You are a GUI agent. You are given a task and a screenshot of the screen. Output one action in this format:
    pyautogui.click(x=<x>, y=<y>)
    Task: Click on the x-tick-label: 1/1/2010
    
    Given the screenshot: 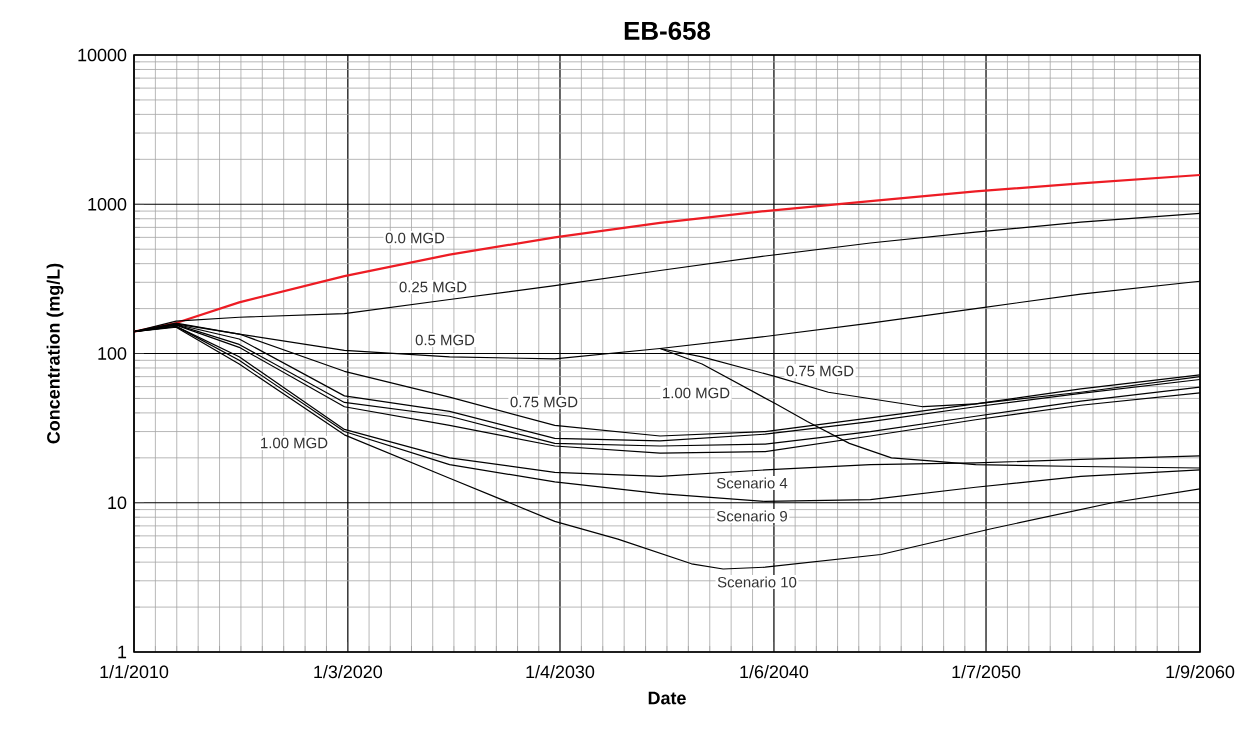 What is the action you would take?
    pyautogui.click(x=134, y=672)
    